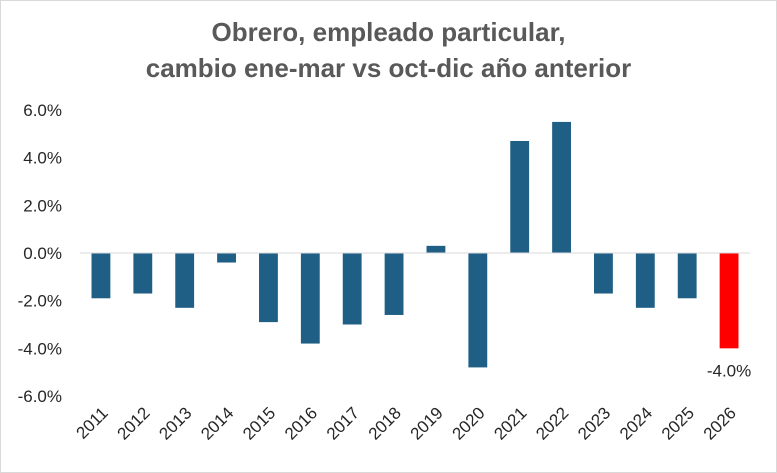 The image size is (777, 473). What do you see at coordinates (175, 423) in the screenshot?
I see `x-tick-label: 2013` at bounding box center [175, 423].